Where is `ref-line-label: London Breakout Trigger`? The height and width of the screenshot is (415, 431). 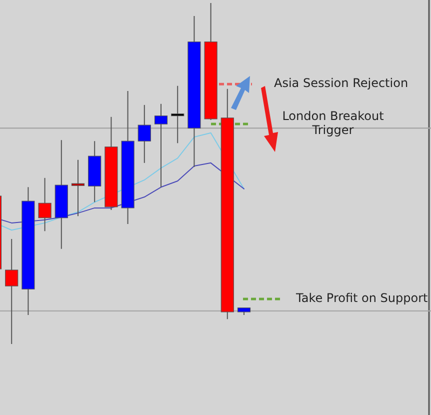
ref-line-label: London Breakout Trigger is located at coordinates (333, 123).